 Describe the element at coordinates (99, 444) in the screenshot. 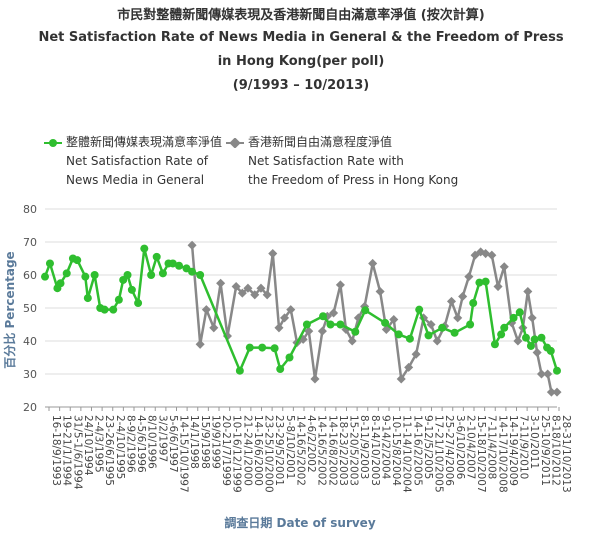

I see `x-tick-label: 2-4/3/1995` at that location.